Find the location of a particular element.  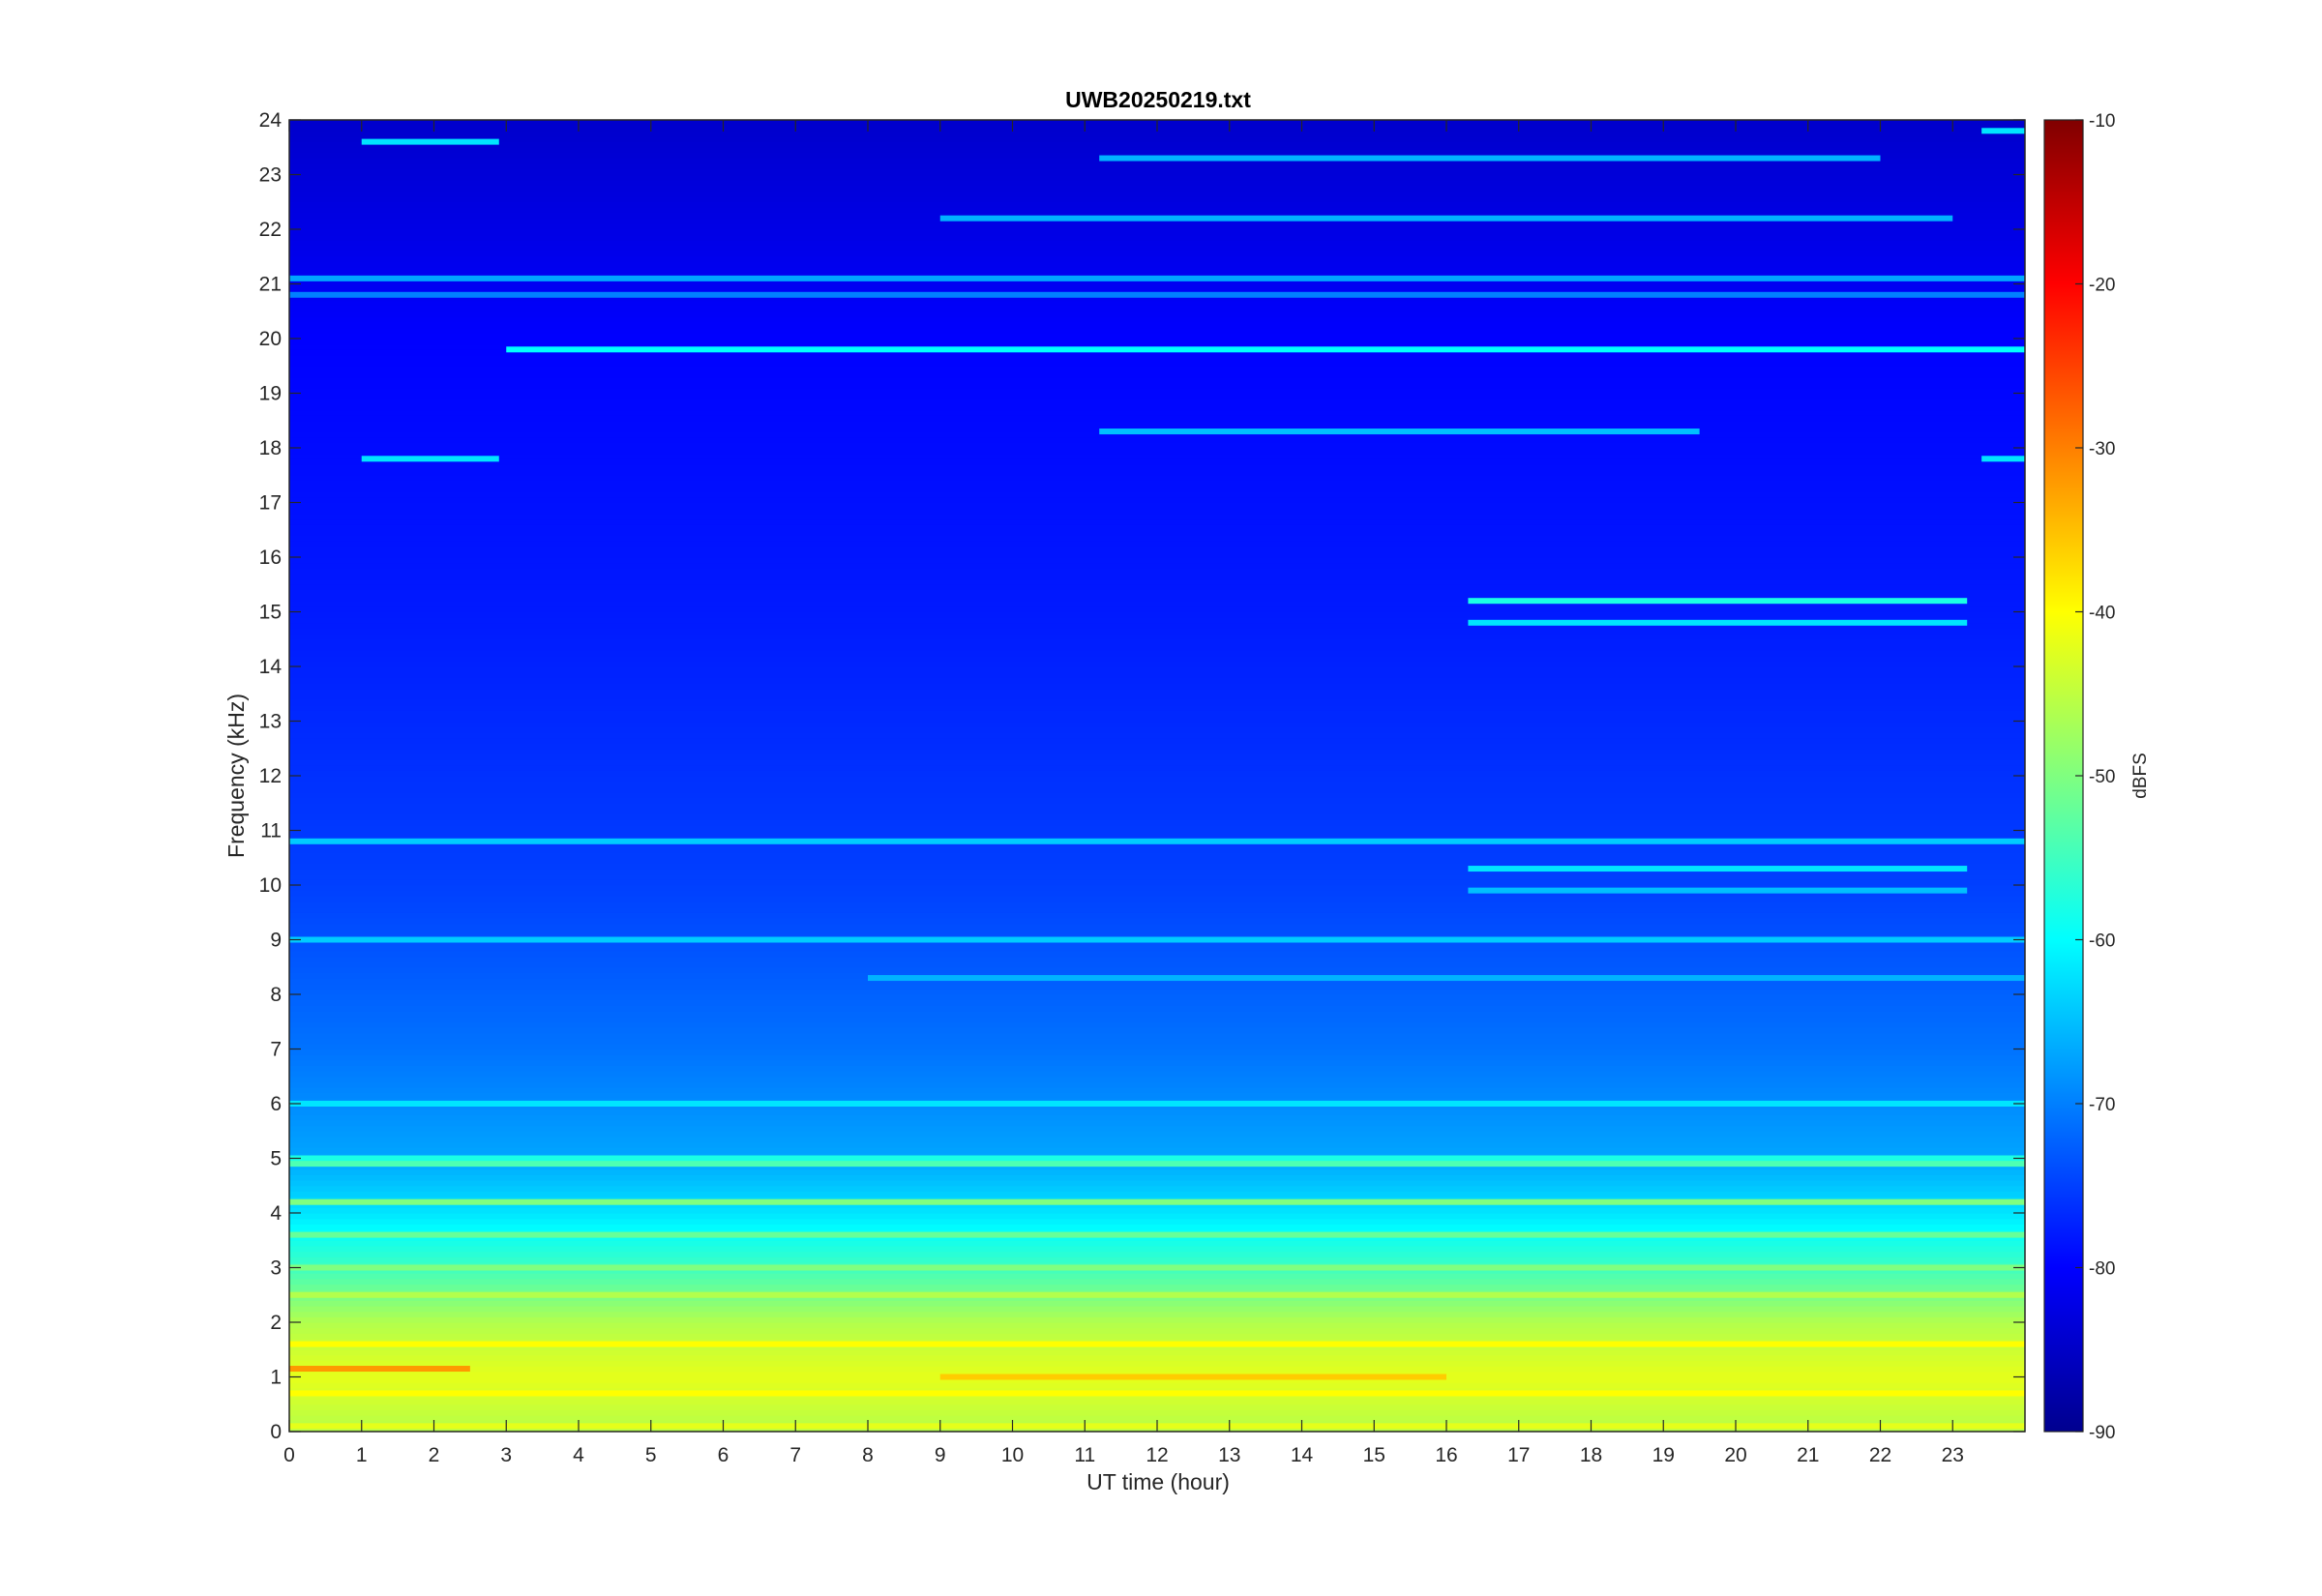

x-tick-label: 13 is located at coordinates (1229, 1455).